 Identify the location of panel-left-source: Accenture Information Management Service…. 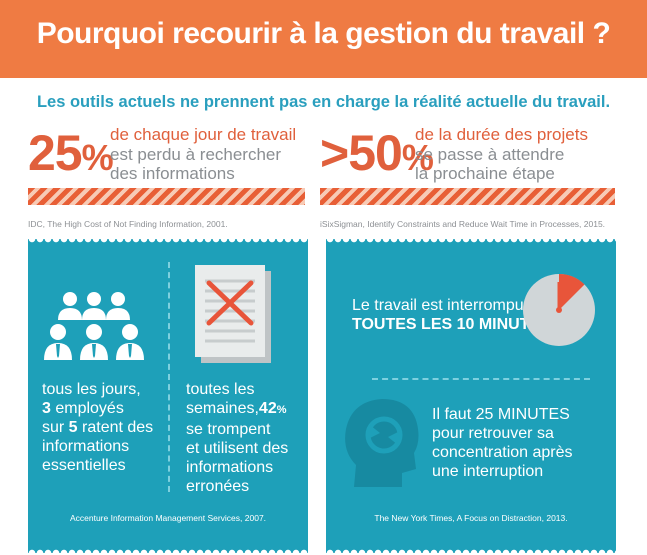
(168, 518).